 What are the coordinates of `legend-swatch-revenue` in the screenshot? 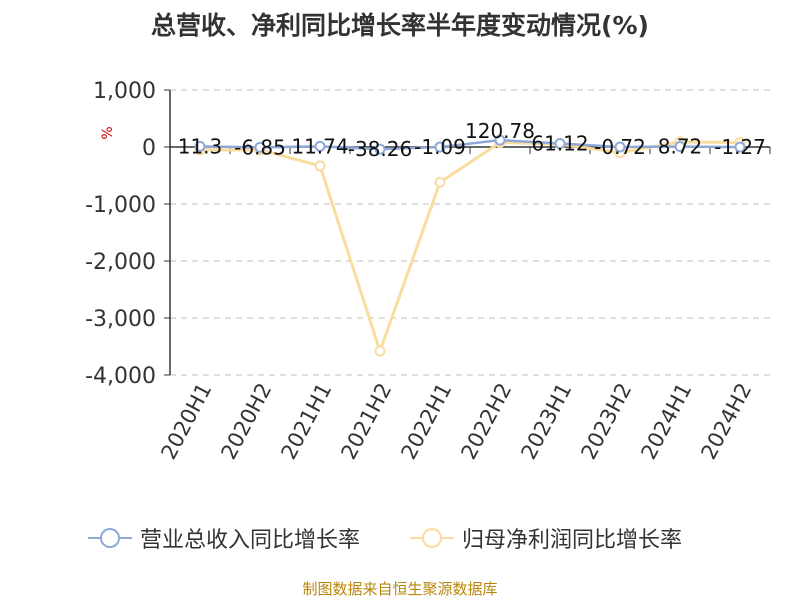 It's located at (110, 538).